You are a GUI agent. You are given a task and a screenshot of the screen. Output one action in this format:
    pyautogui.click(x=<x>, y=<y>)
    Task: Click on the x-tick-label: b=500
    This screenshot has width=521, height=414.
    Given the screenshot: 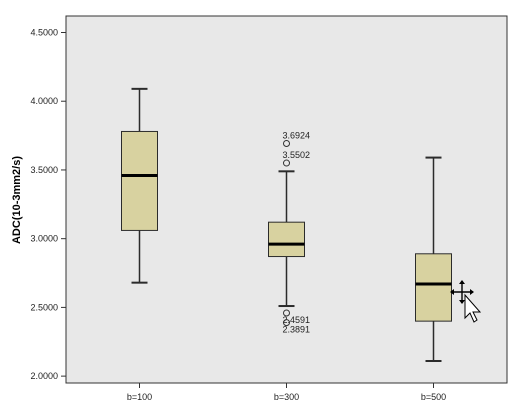 What is the action you would take?
    pyautogui.click(x=433, y=397)
    